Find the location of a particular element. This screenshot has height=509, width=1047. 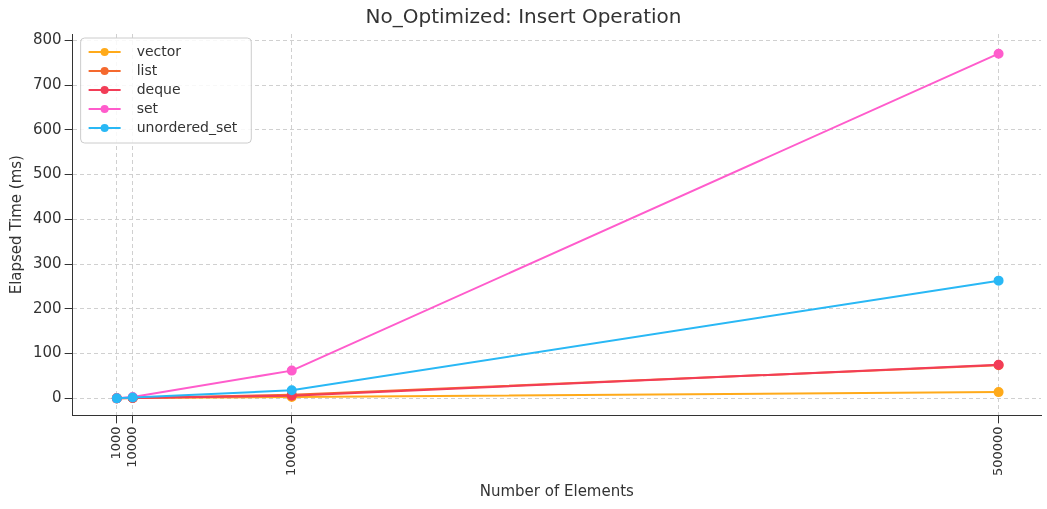

y-tick-label: 800 is located at coordinates (47, 39).